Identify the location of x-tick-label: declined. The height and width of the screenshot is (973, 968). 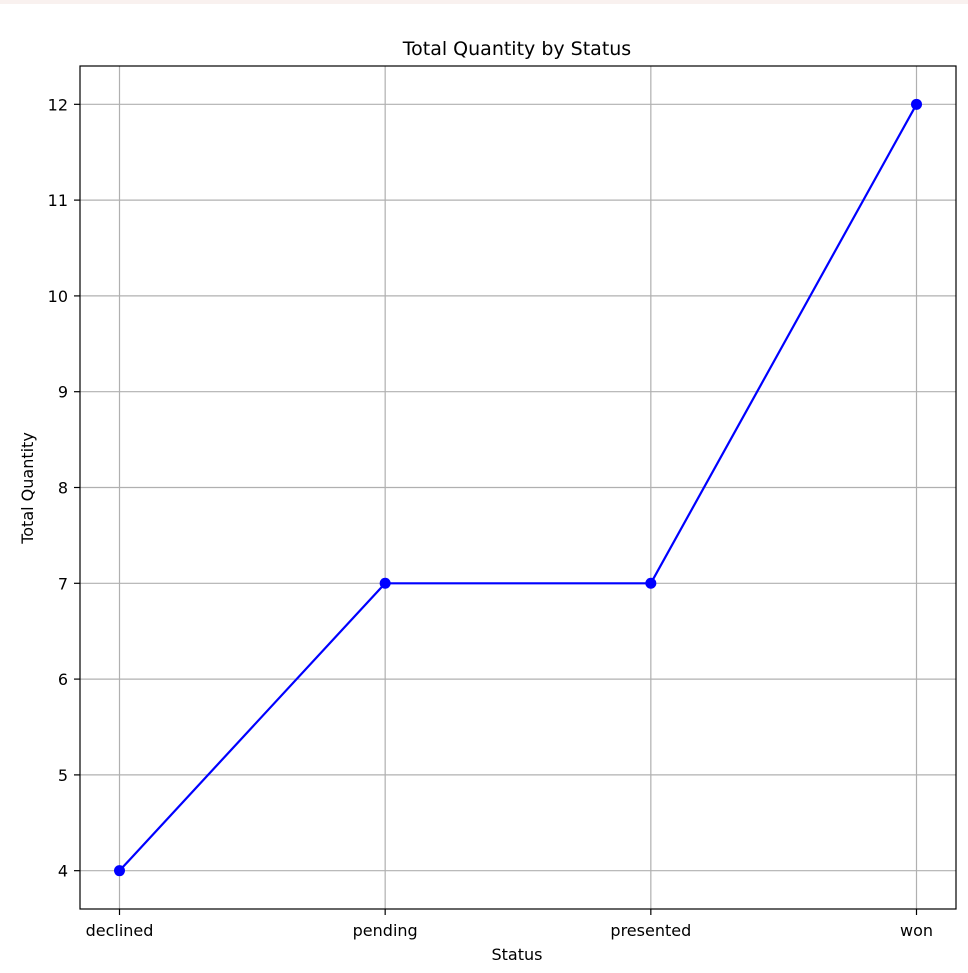
(120, 930).